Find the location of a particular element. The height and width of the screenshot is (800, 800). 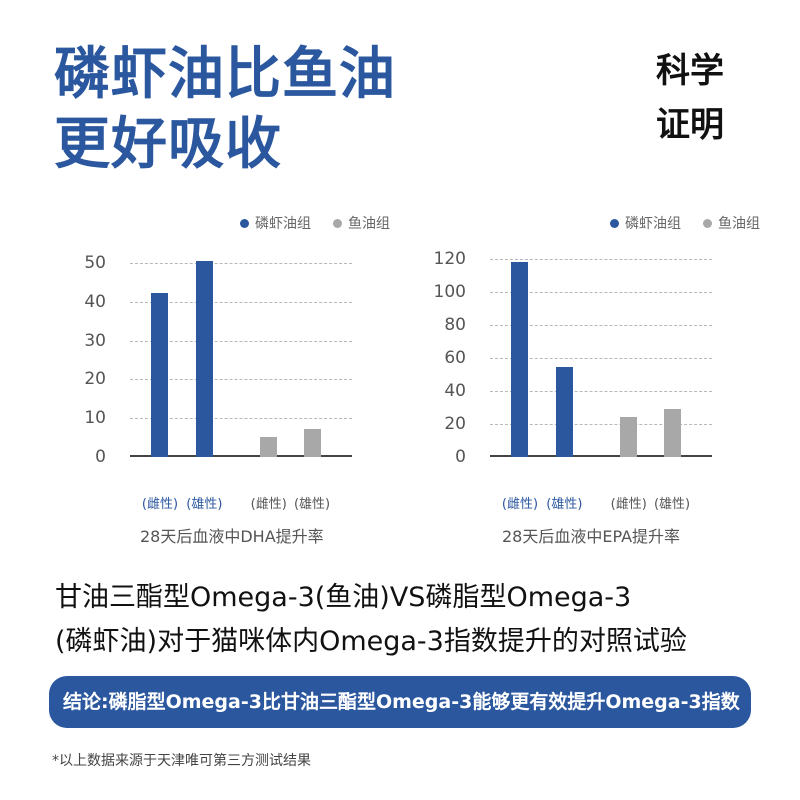

plot-area: 0 10 20 30 40 50 is located at coordinates (218, 360).